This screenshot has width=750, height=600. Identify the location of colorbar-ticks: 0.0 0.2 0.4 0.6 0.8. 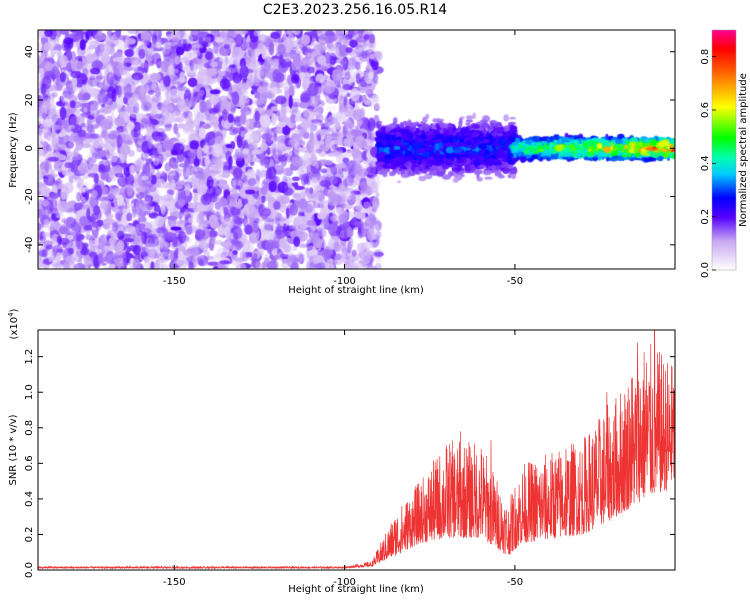
(708, 163).